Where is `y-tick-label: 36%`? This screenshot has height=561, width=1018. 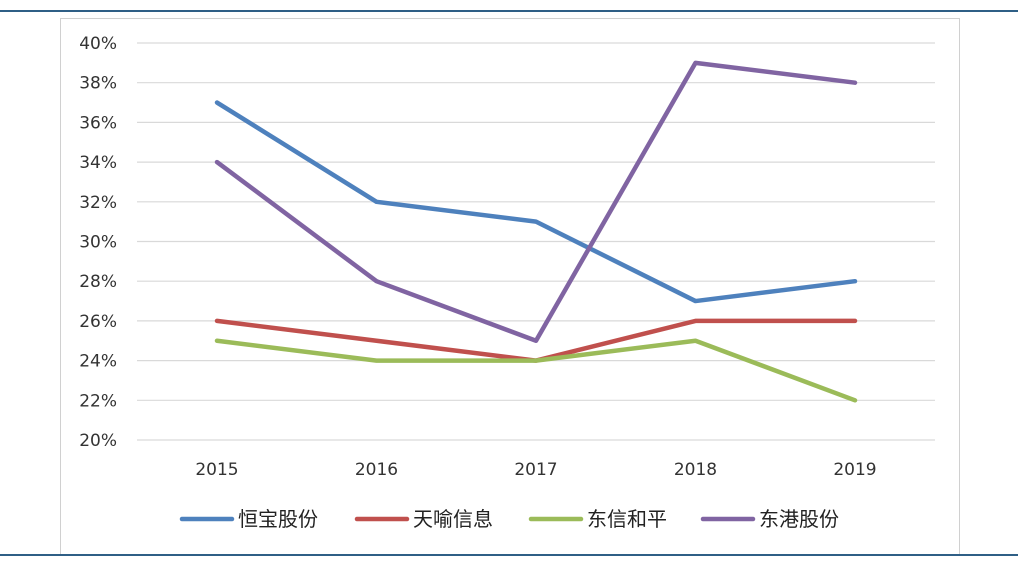
y-tick-label: 36% is located at coordinates (98, 123).